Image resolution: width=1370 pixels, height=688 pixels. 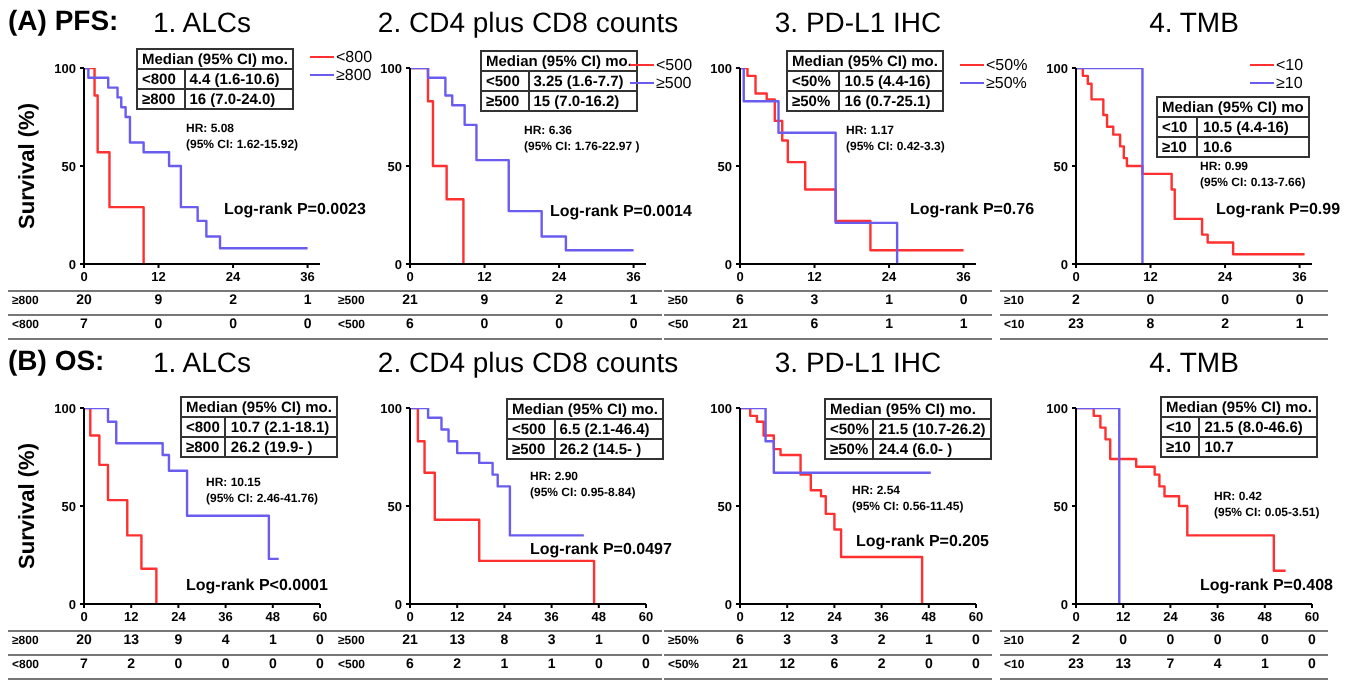 I want to click on legend-label: ≥500, so click(x=674, y=83).